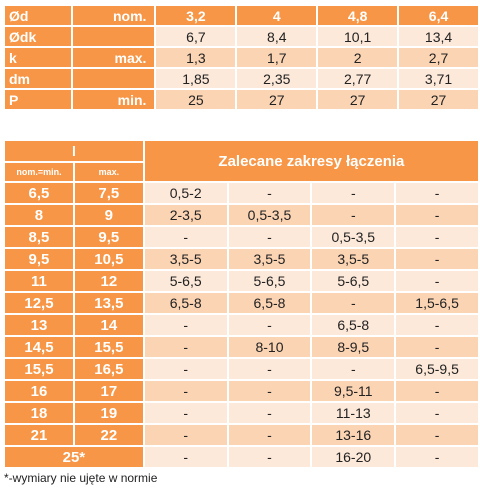 This screenshot has width=480, height=490. I want to click on range-row: 14,5 15,5-8-10 8-9,5-, so click(241, 347).